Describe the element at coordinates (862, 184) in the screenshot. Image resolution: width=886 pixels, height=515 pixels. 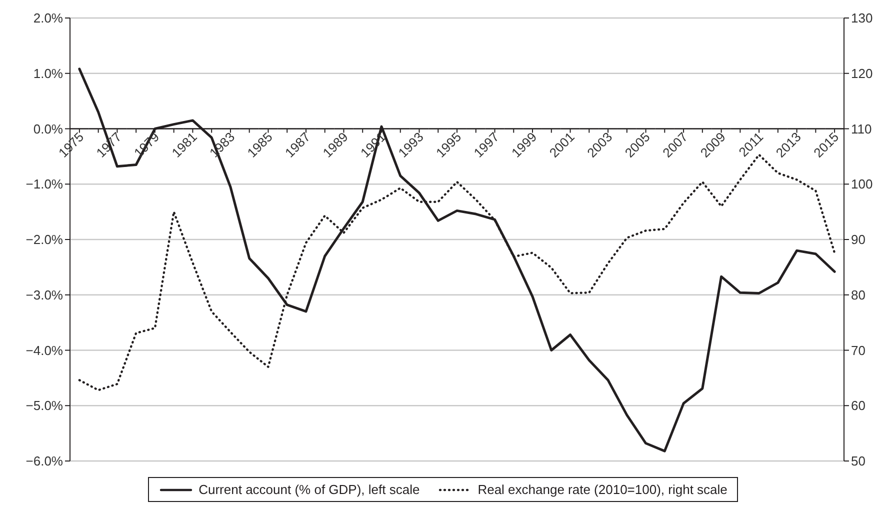
I see `y2-tick-label: 100` at that location.